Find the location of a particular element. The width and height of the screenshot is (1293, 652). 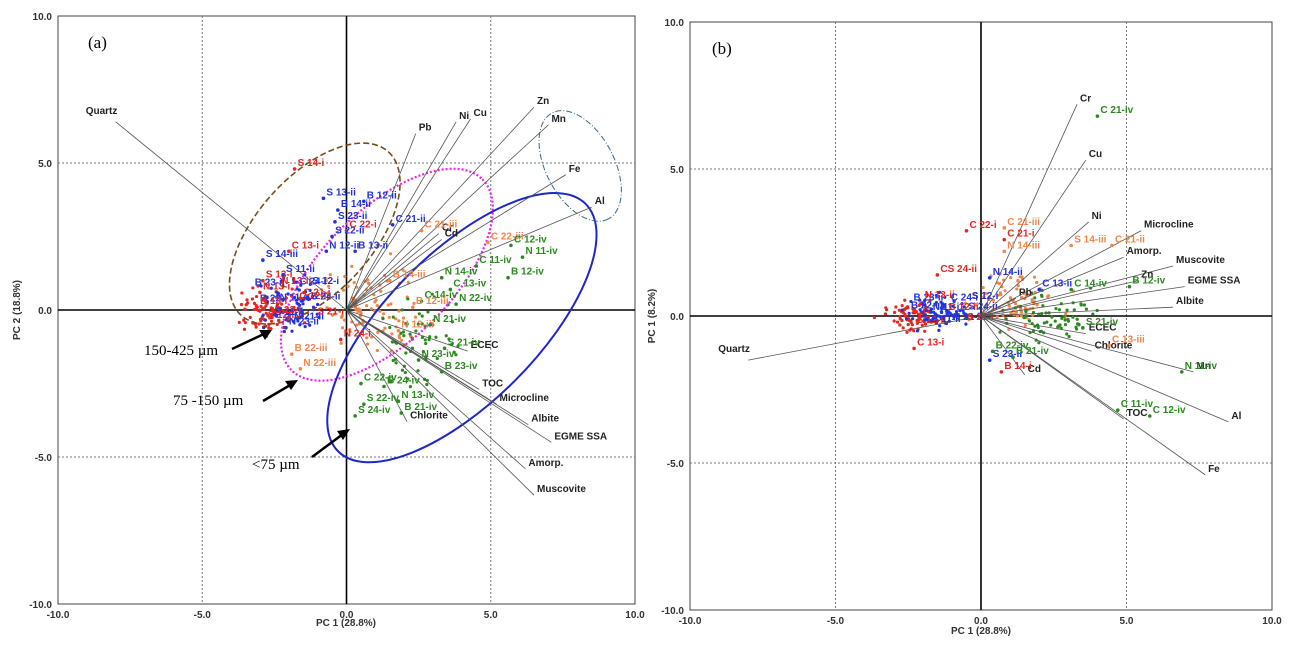

annotation-lt75-arrowhead is located at coordinates (343, 434).